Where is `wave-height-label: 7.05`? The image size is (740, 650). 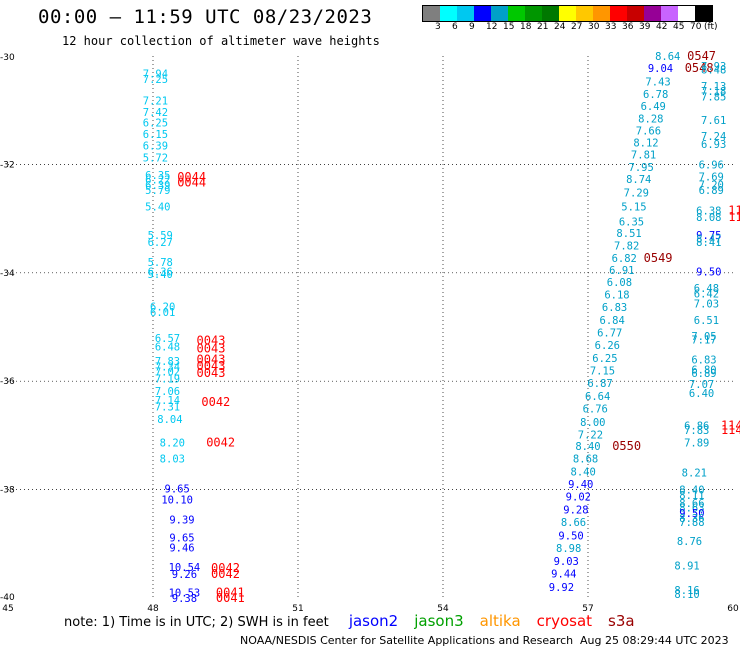 wave-height-label: 7.05 is located at coordinates (703, 337).